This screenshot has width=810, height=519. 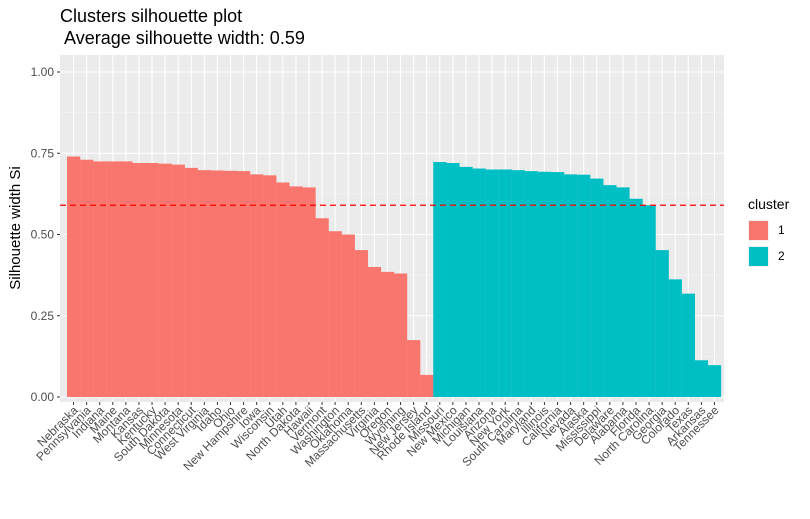 I want to click on legend-item-cluster-1: 1, so click(x=768, y=230).